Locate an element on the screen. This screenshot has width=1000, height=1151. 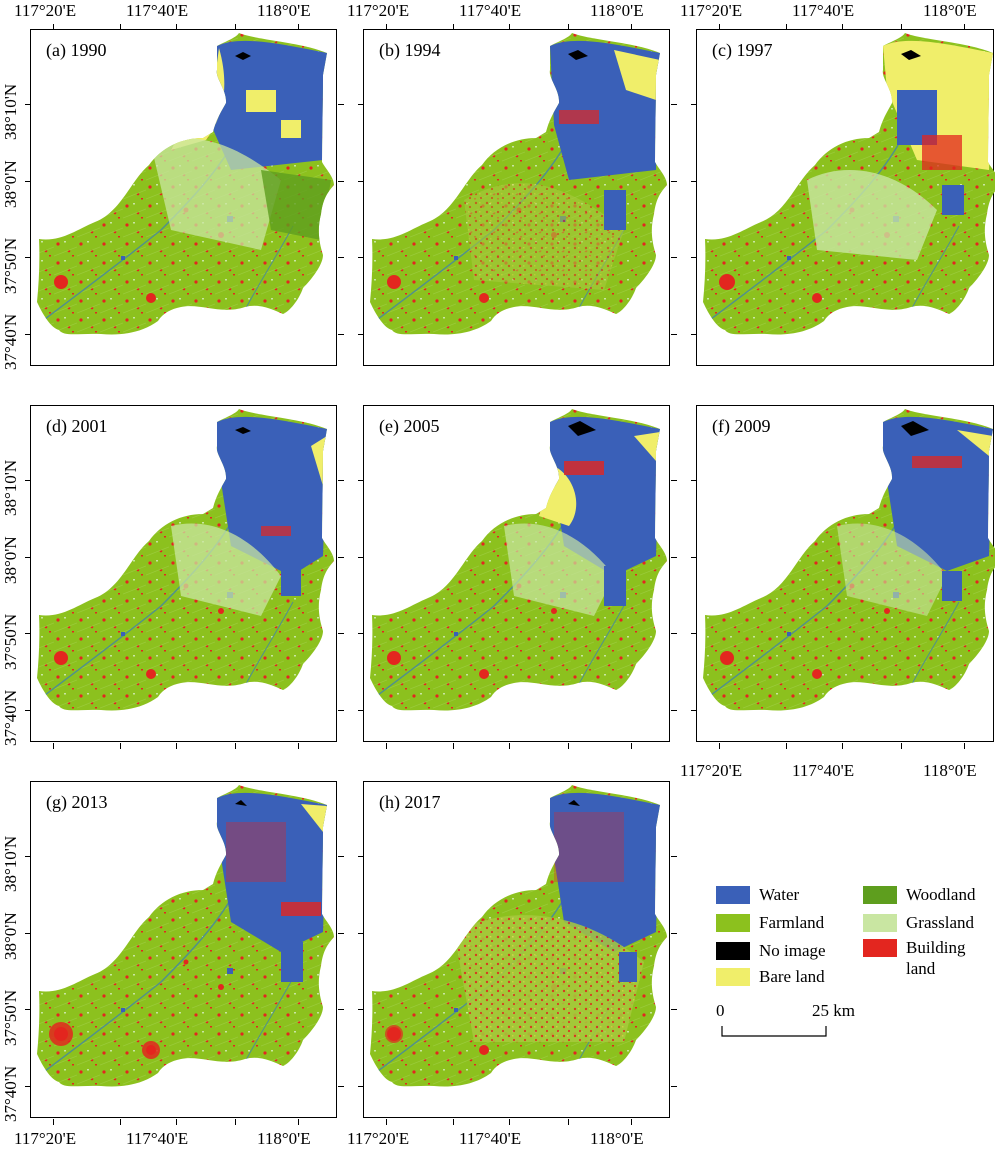
map-panel-2017: (h) 2017 is located at coordinates (517, 953).